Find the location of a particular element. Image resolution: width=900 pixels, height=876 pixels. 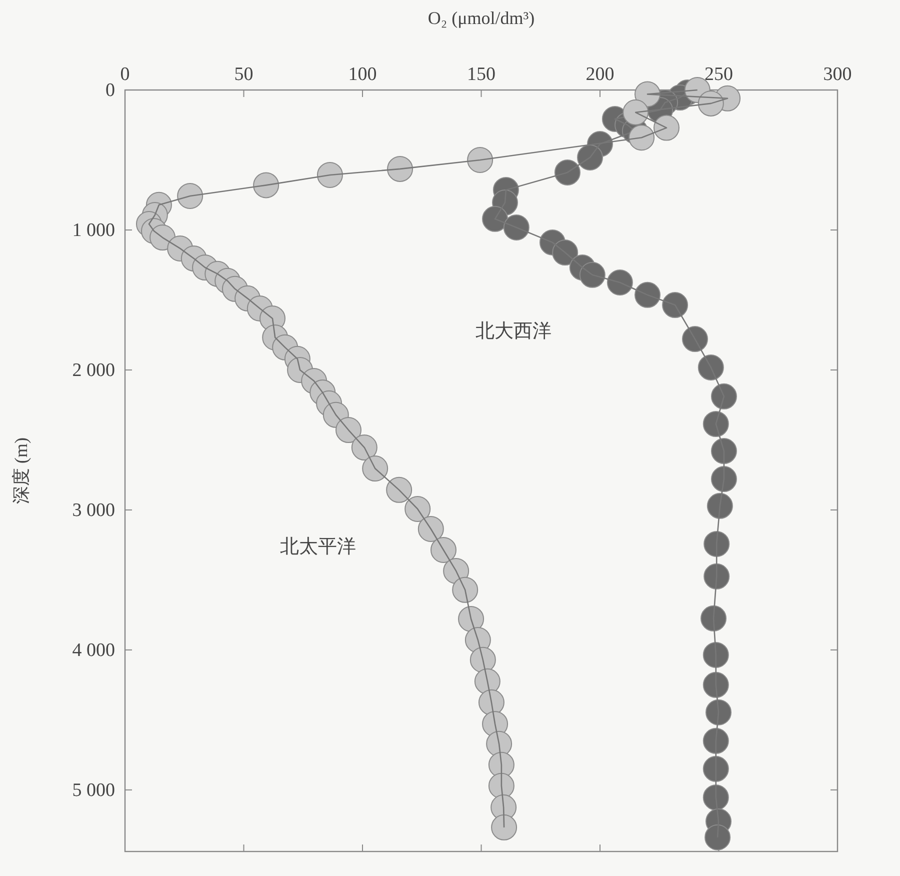

y-tick-label: 5 000 is located at coordinates (93, 790).